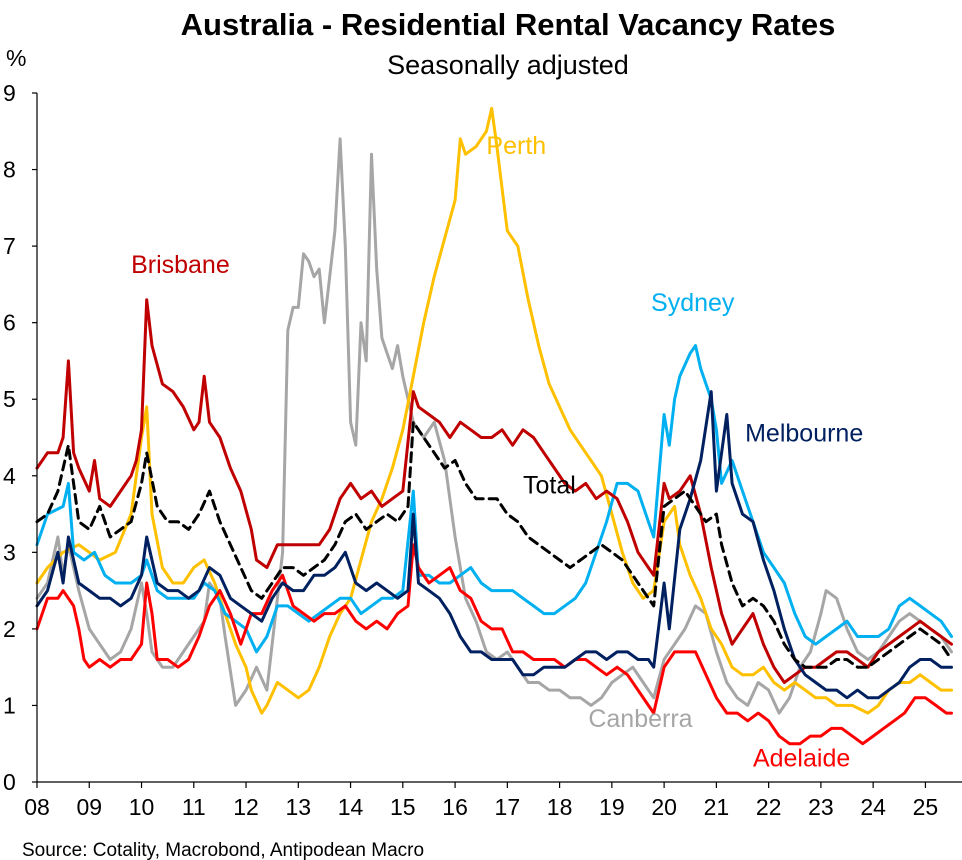 Image resolution: width=962 pixels, height=860 pixels. I want to click on chart-subtitle: Seasonally adjusted, so click(508, 65).